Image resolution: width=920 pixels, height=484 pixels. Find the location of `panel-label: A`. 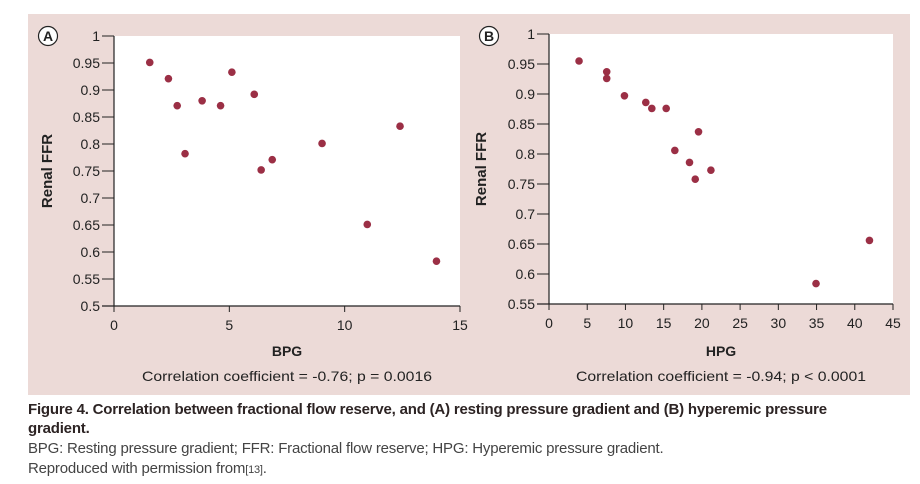

panel-label: A is located at coordinates (48, 36).